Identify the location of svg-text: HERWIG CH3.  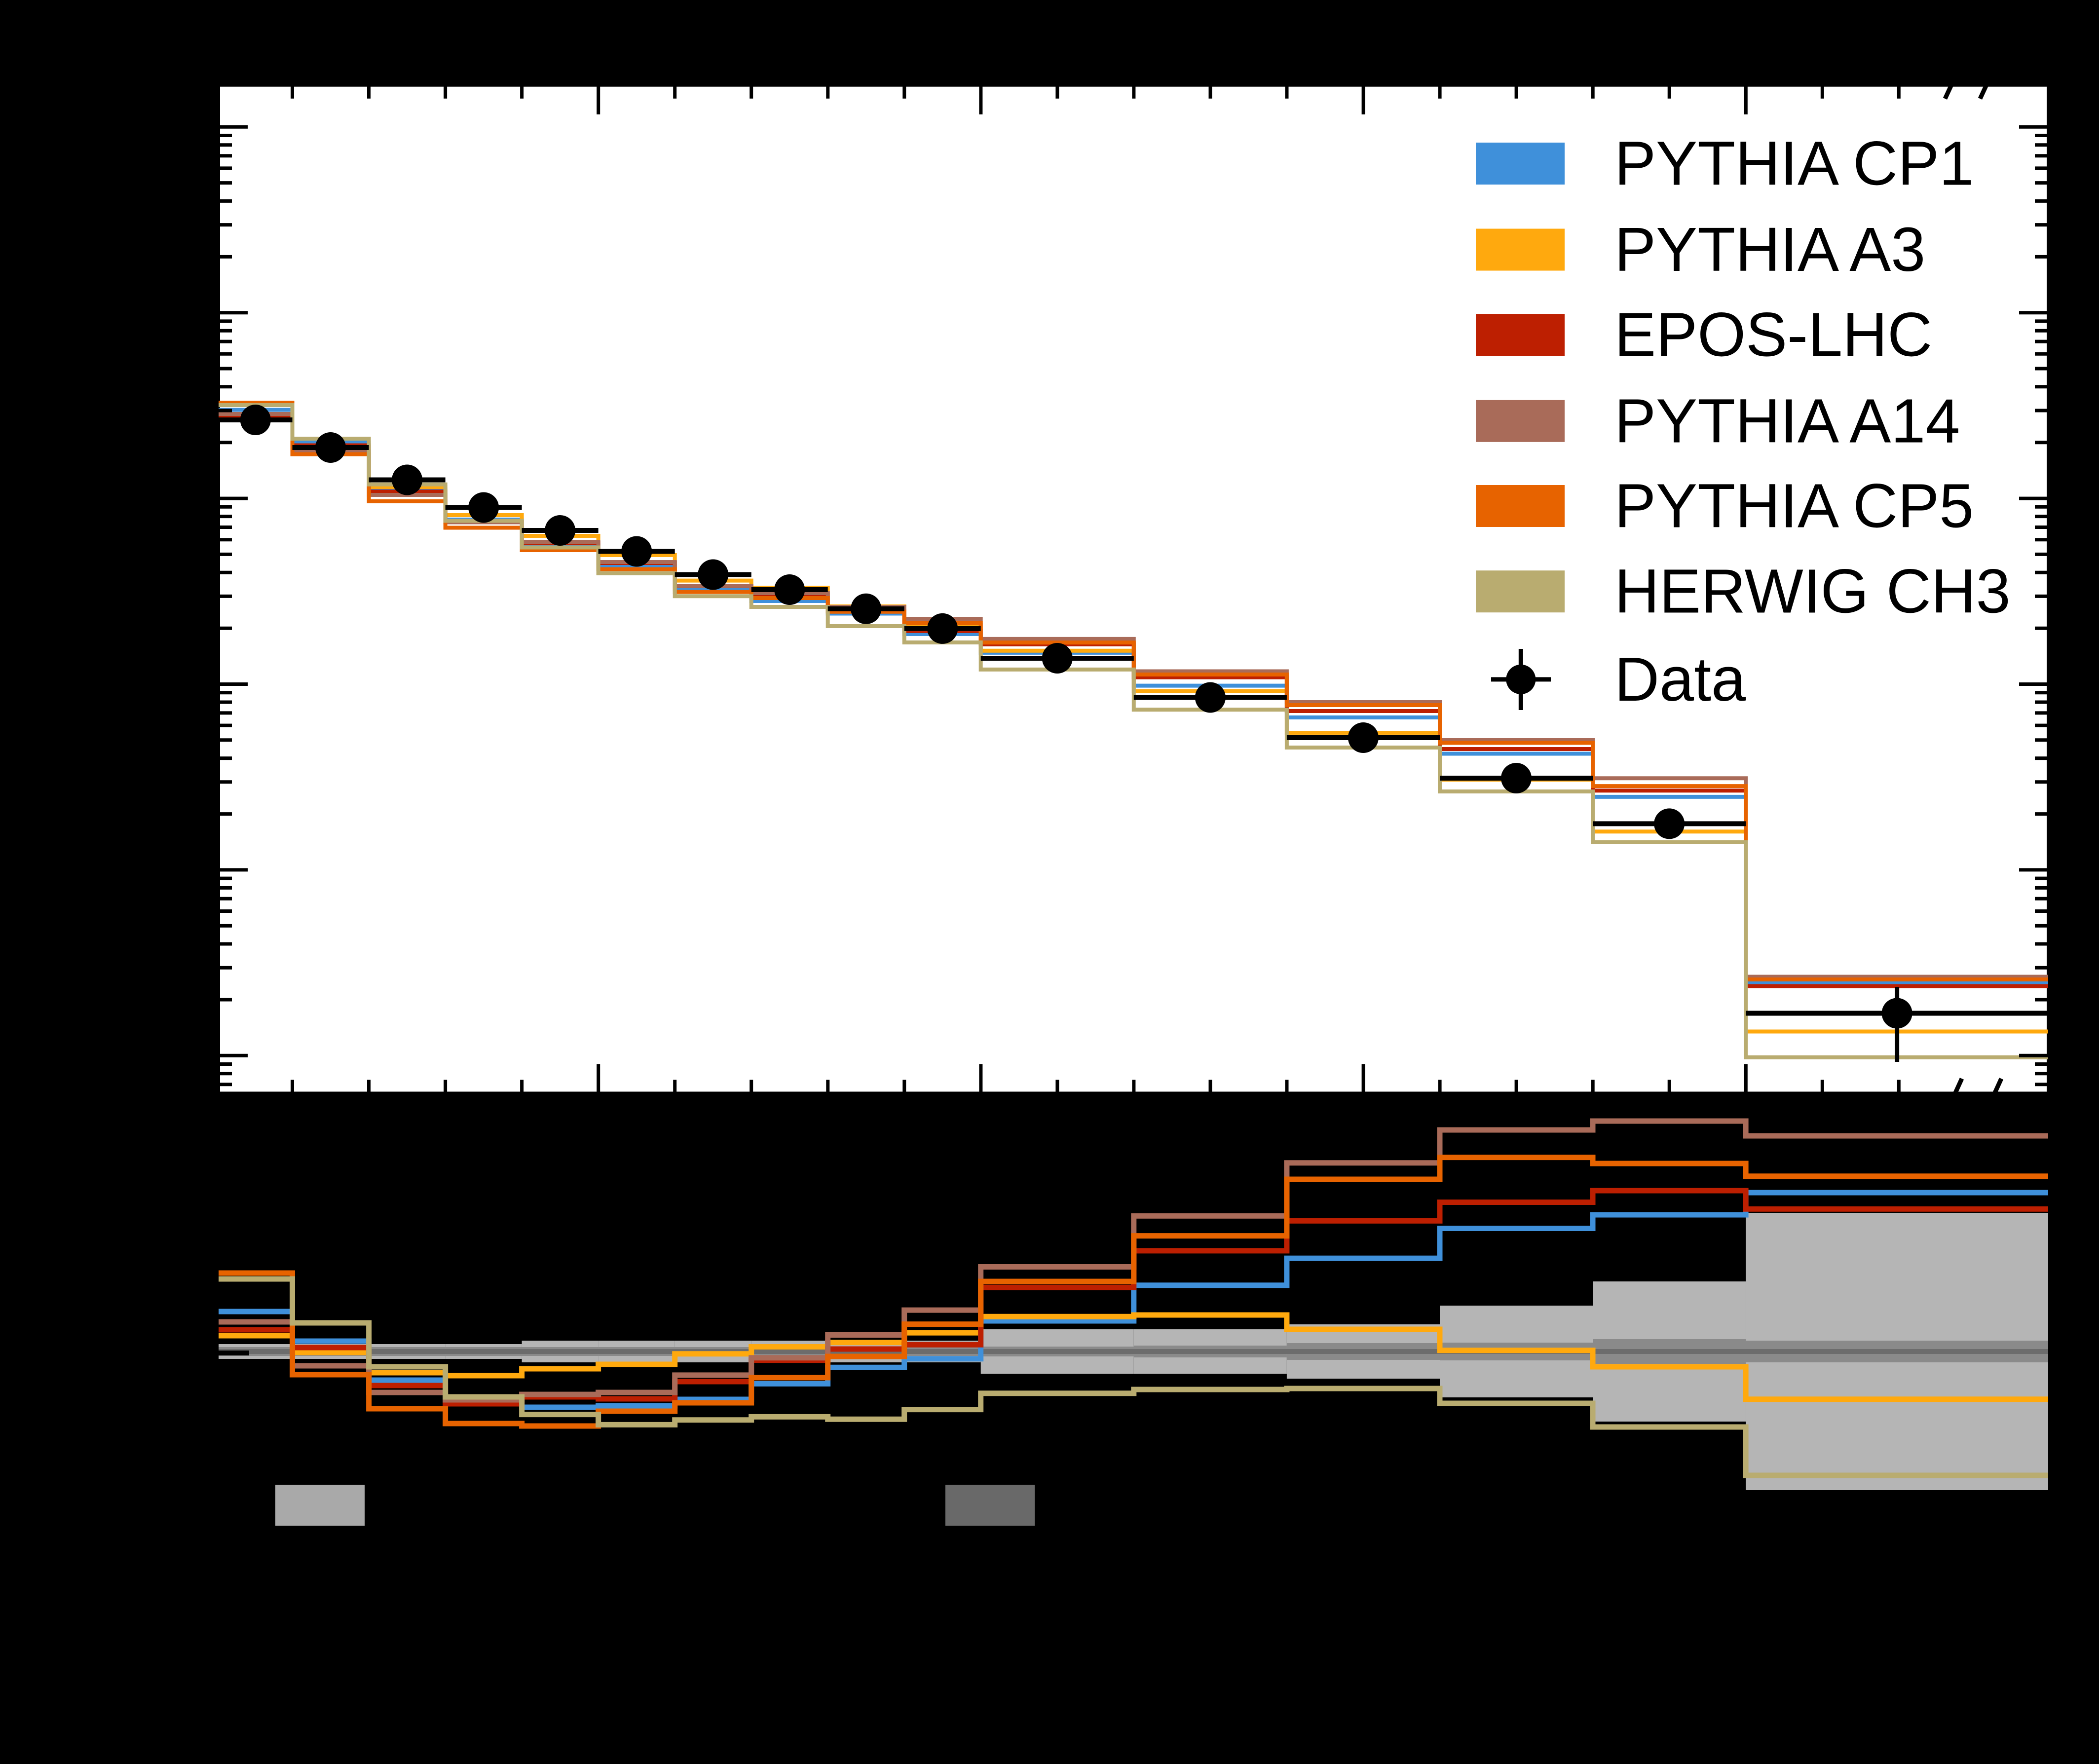
(1812, 591).